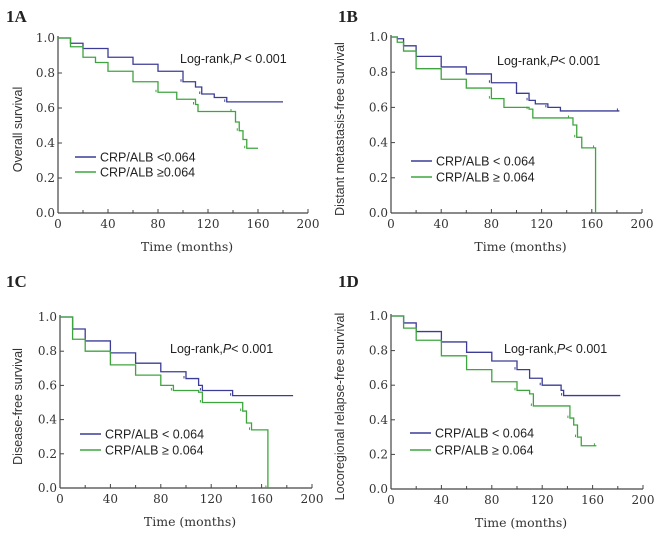  I want to click on log-rank-annotation: Log-rank,P < 0.001, so click(233, 59).